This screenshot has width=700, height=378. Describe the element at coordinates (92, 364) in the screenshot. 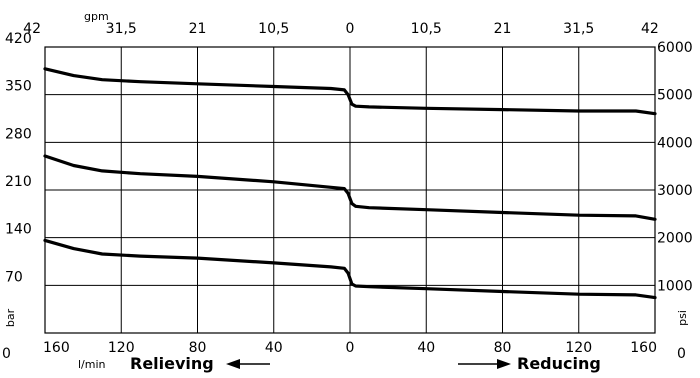

I see `bottom-axis-unit-label: l/min` at that location.